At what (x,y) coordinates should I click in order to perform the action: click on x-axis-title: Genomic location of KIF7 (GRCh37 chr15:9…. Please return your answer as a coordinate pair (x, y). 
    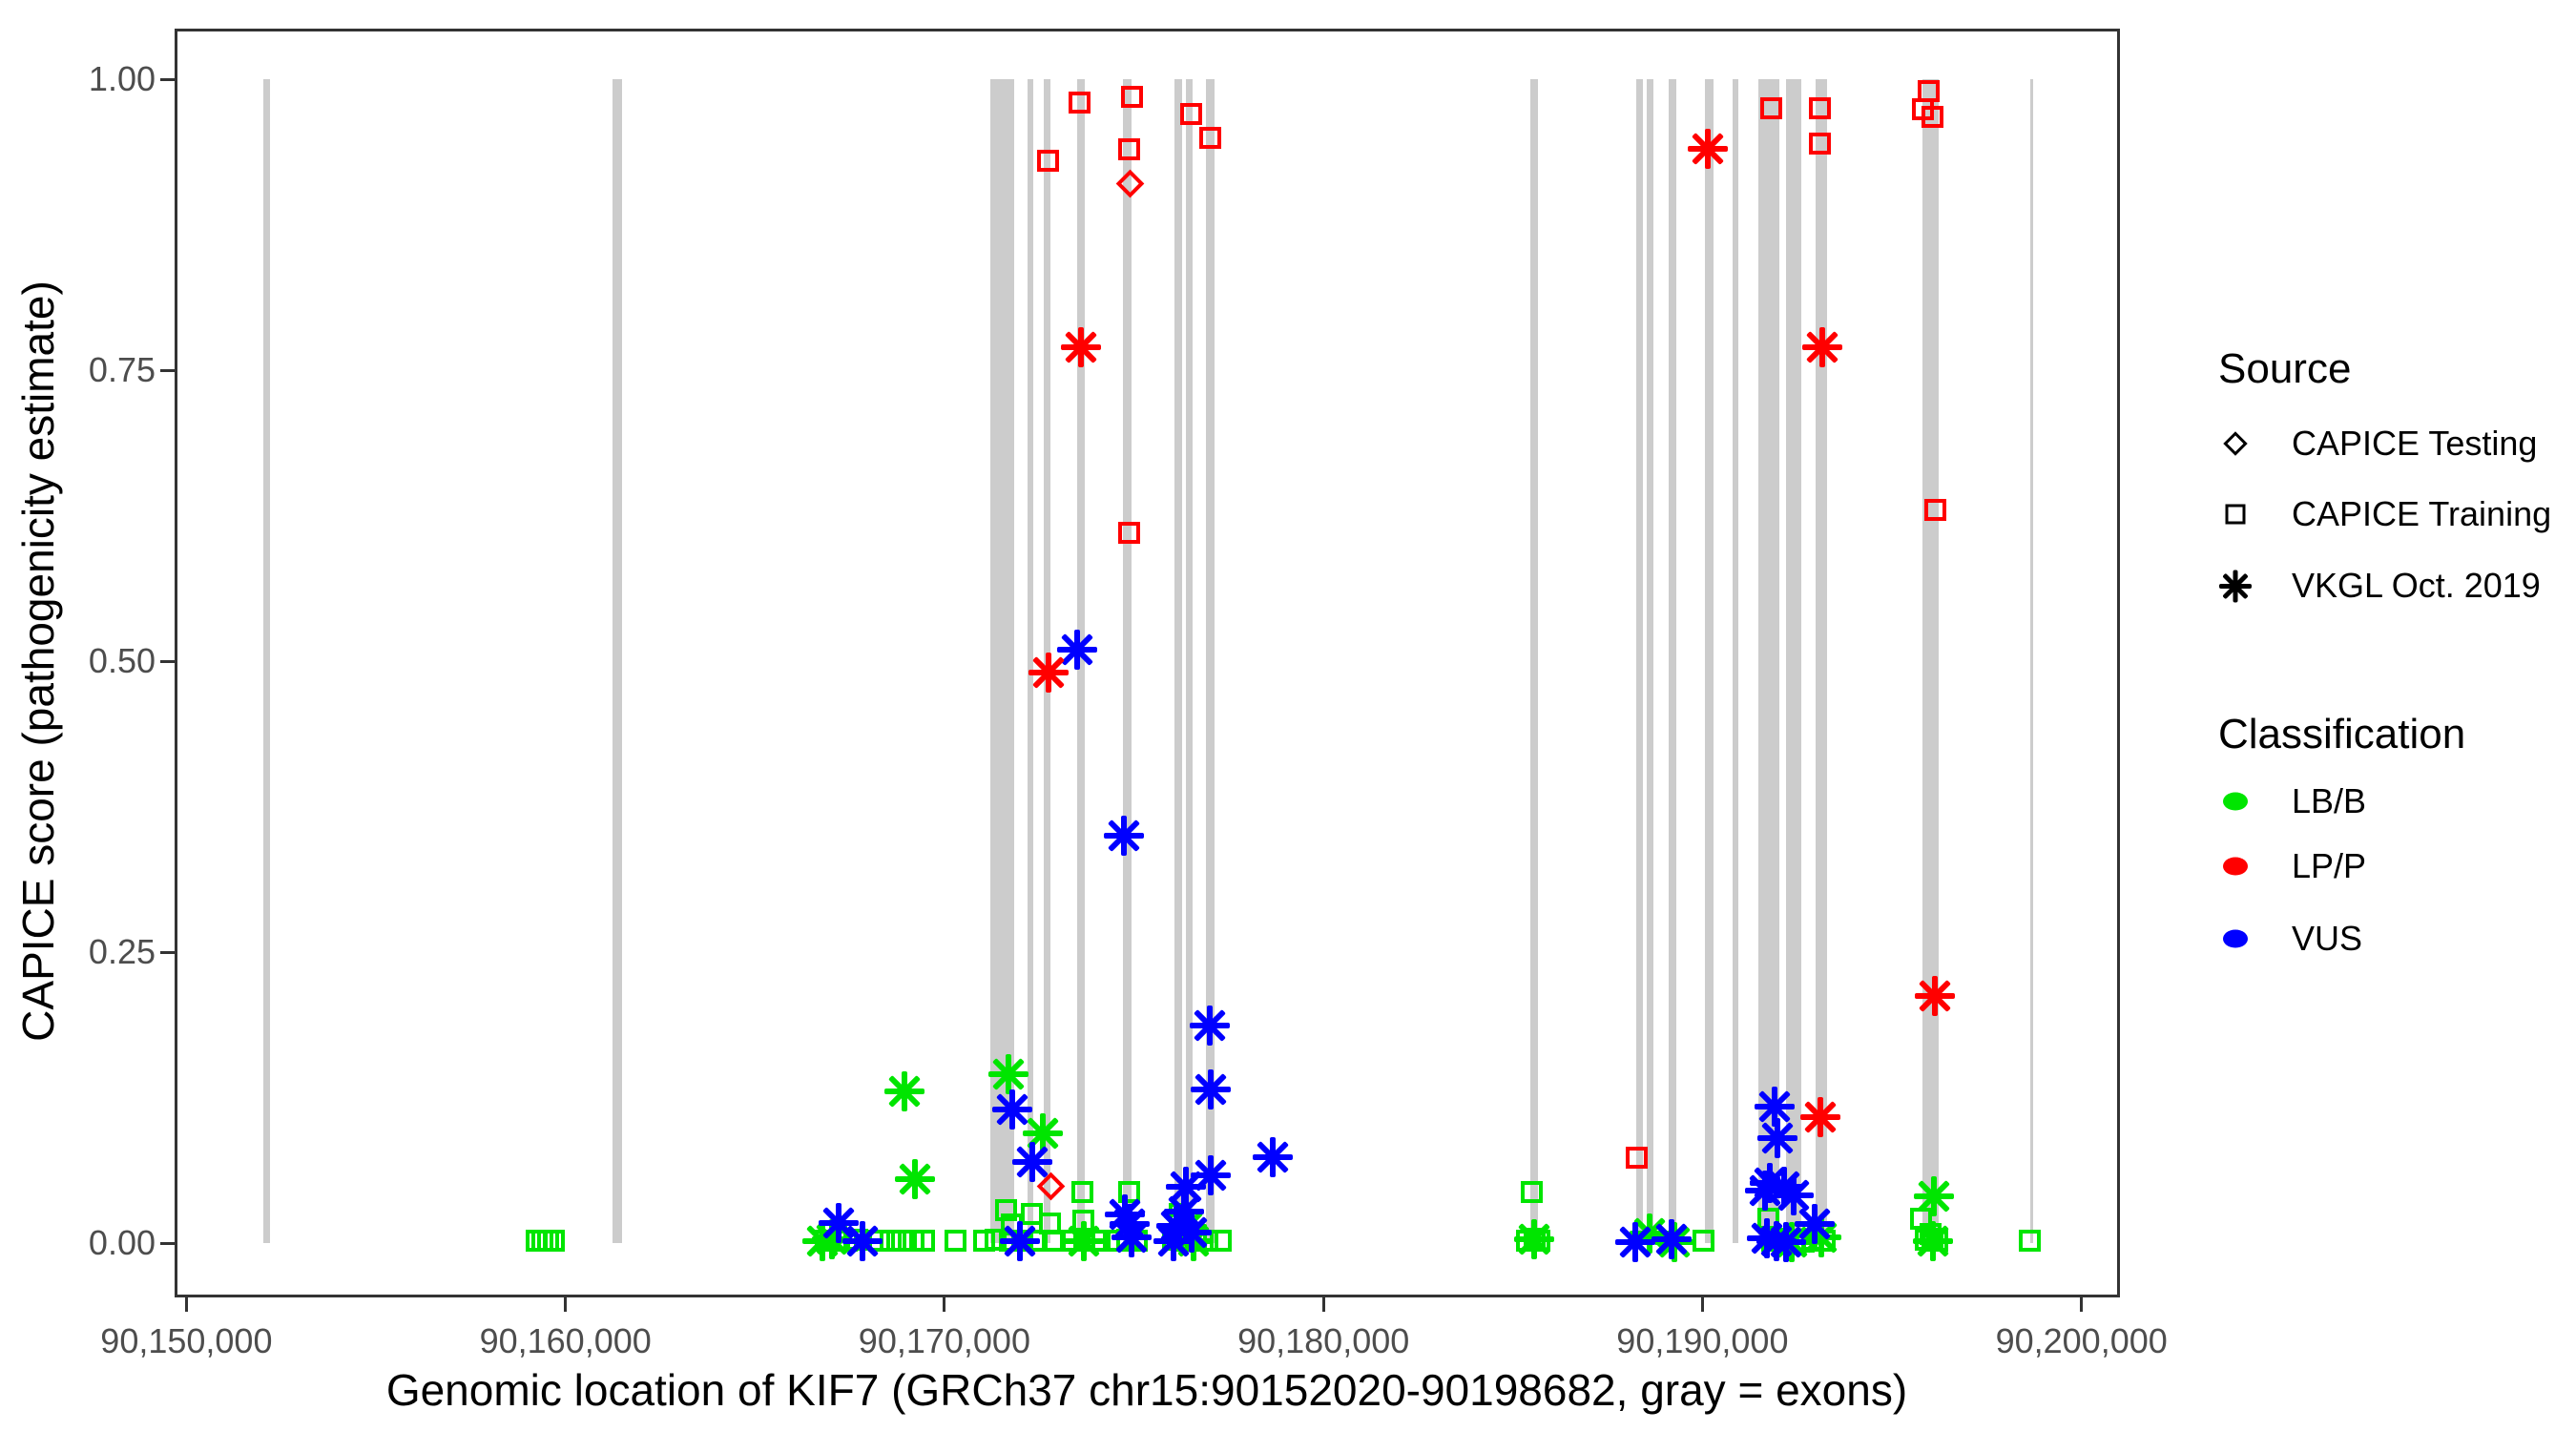
    Looking at the image, I should click on (1146, 1390).